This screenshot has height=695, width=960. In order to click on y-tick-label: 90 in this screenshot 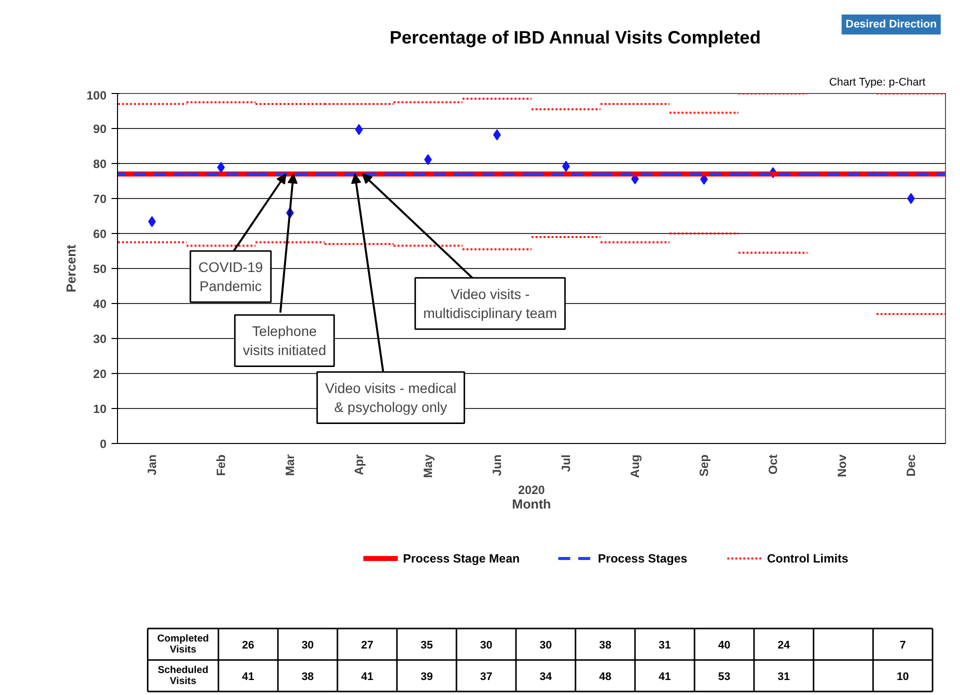, I will do `click(100, 129)`.